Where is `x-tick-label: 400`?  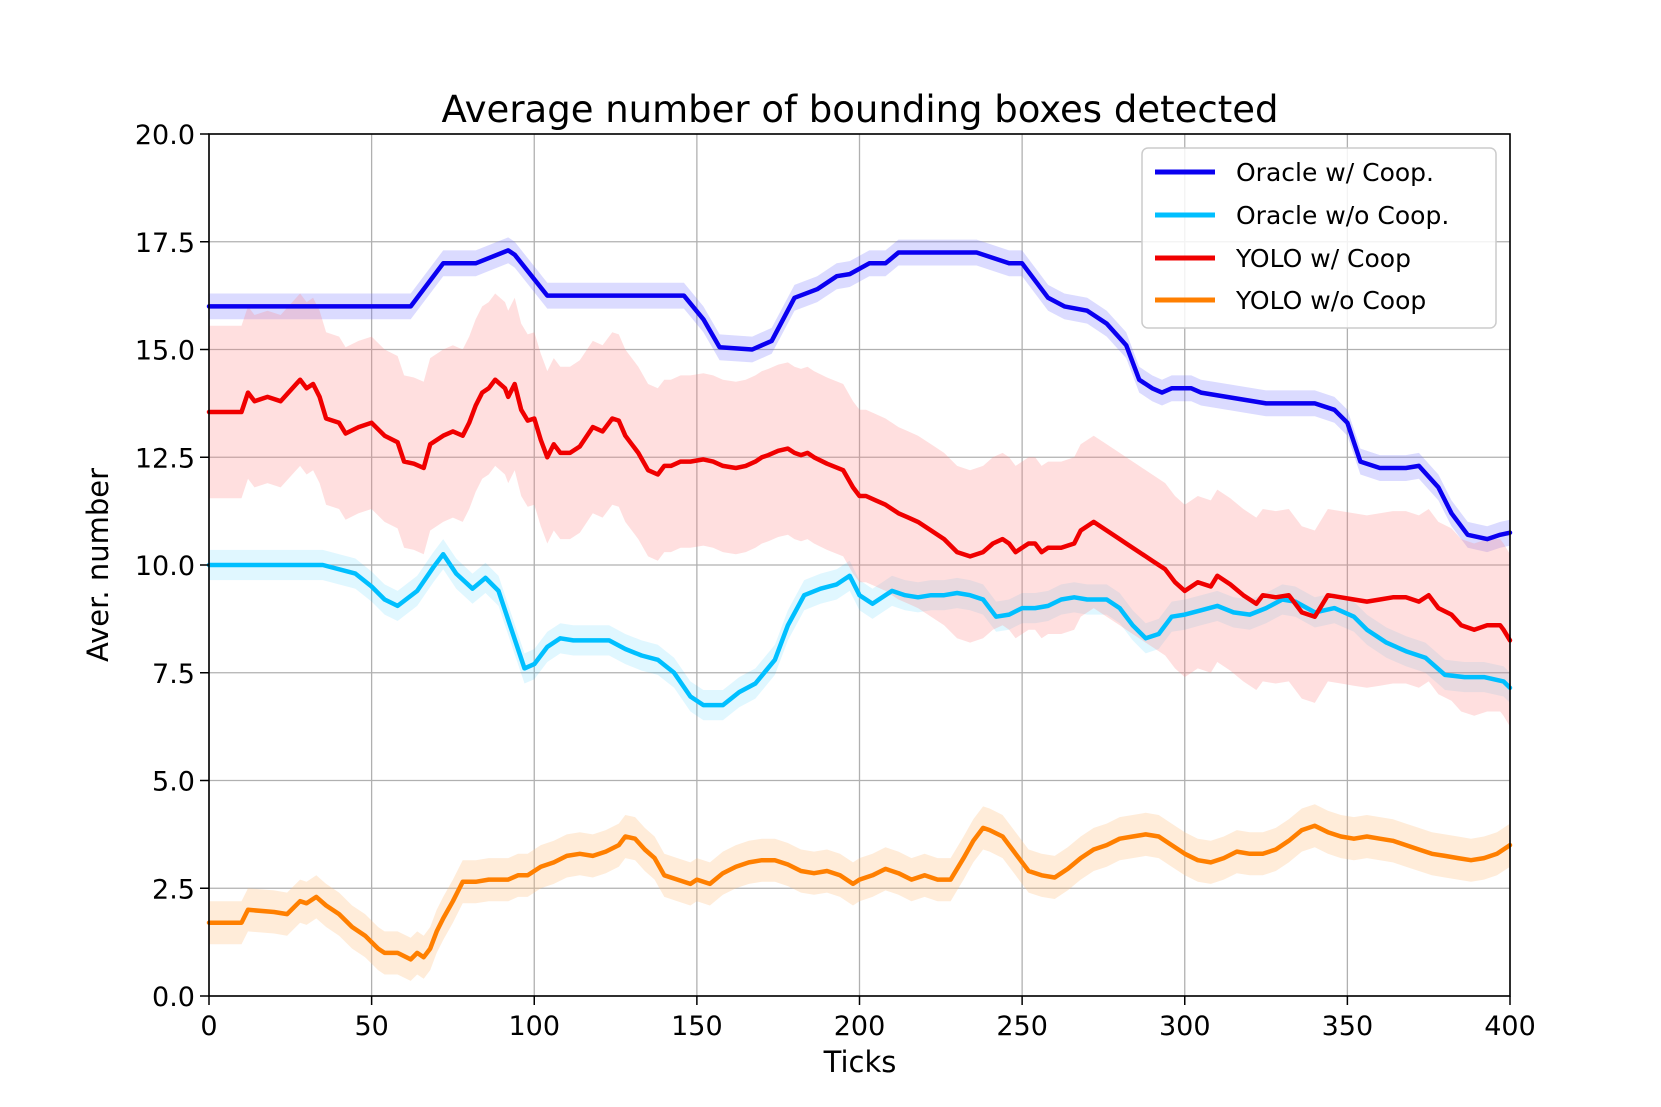
x-tick-label: 400 is located at coordinates (1510, 1026).